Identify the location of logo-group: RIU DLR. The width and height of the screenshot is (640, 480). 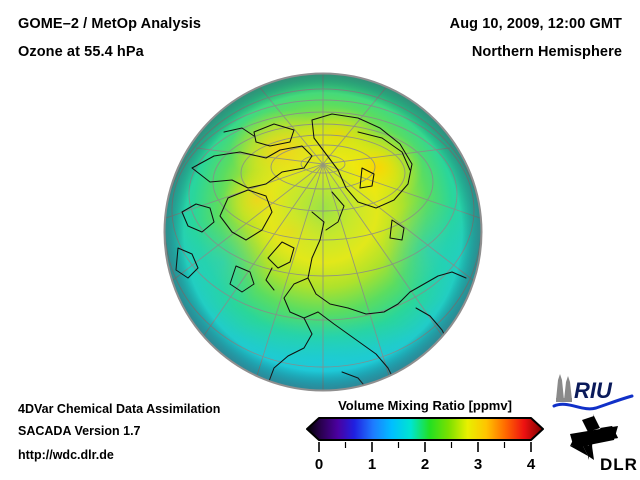
(595, 424).